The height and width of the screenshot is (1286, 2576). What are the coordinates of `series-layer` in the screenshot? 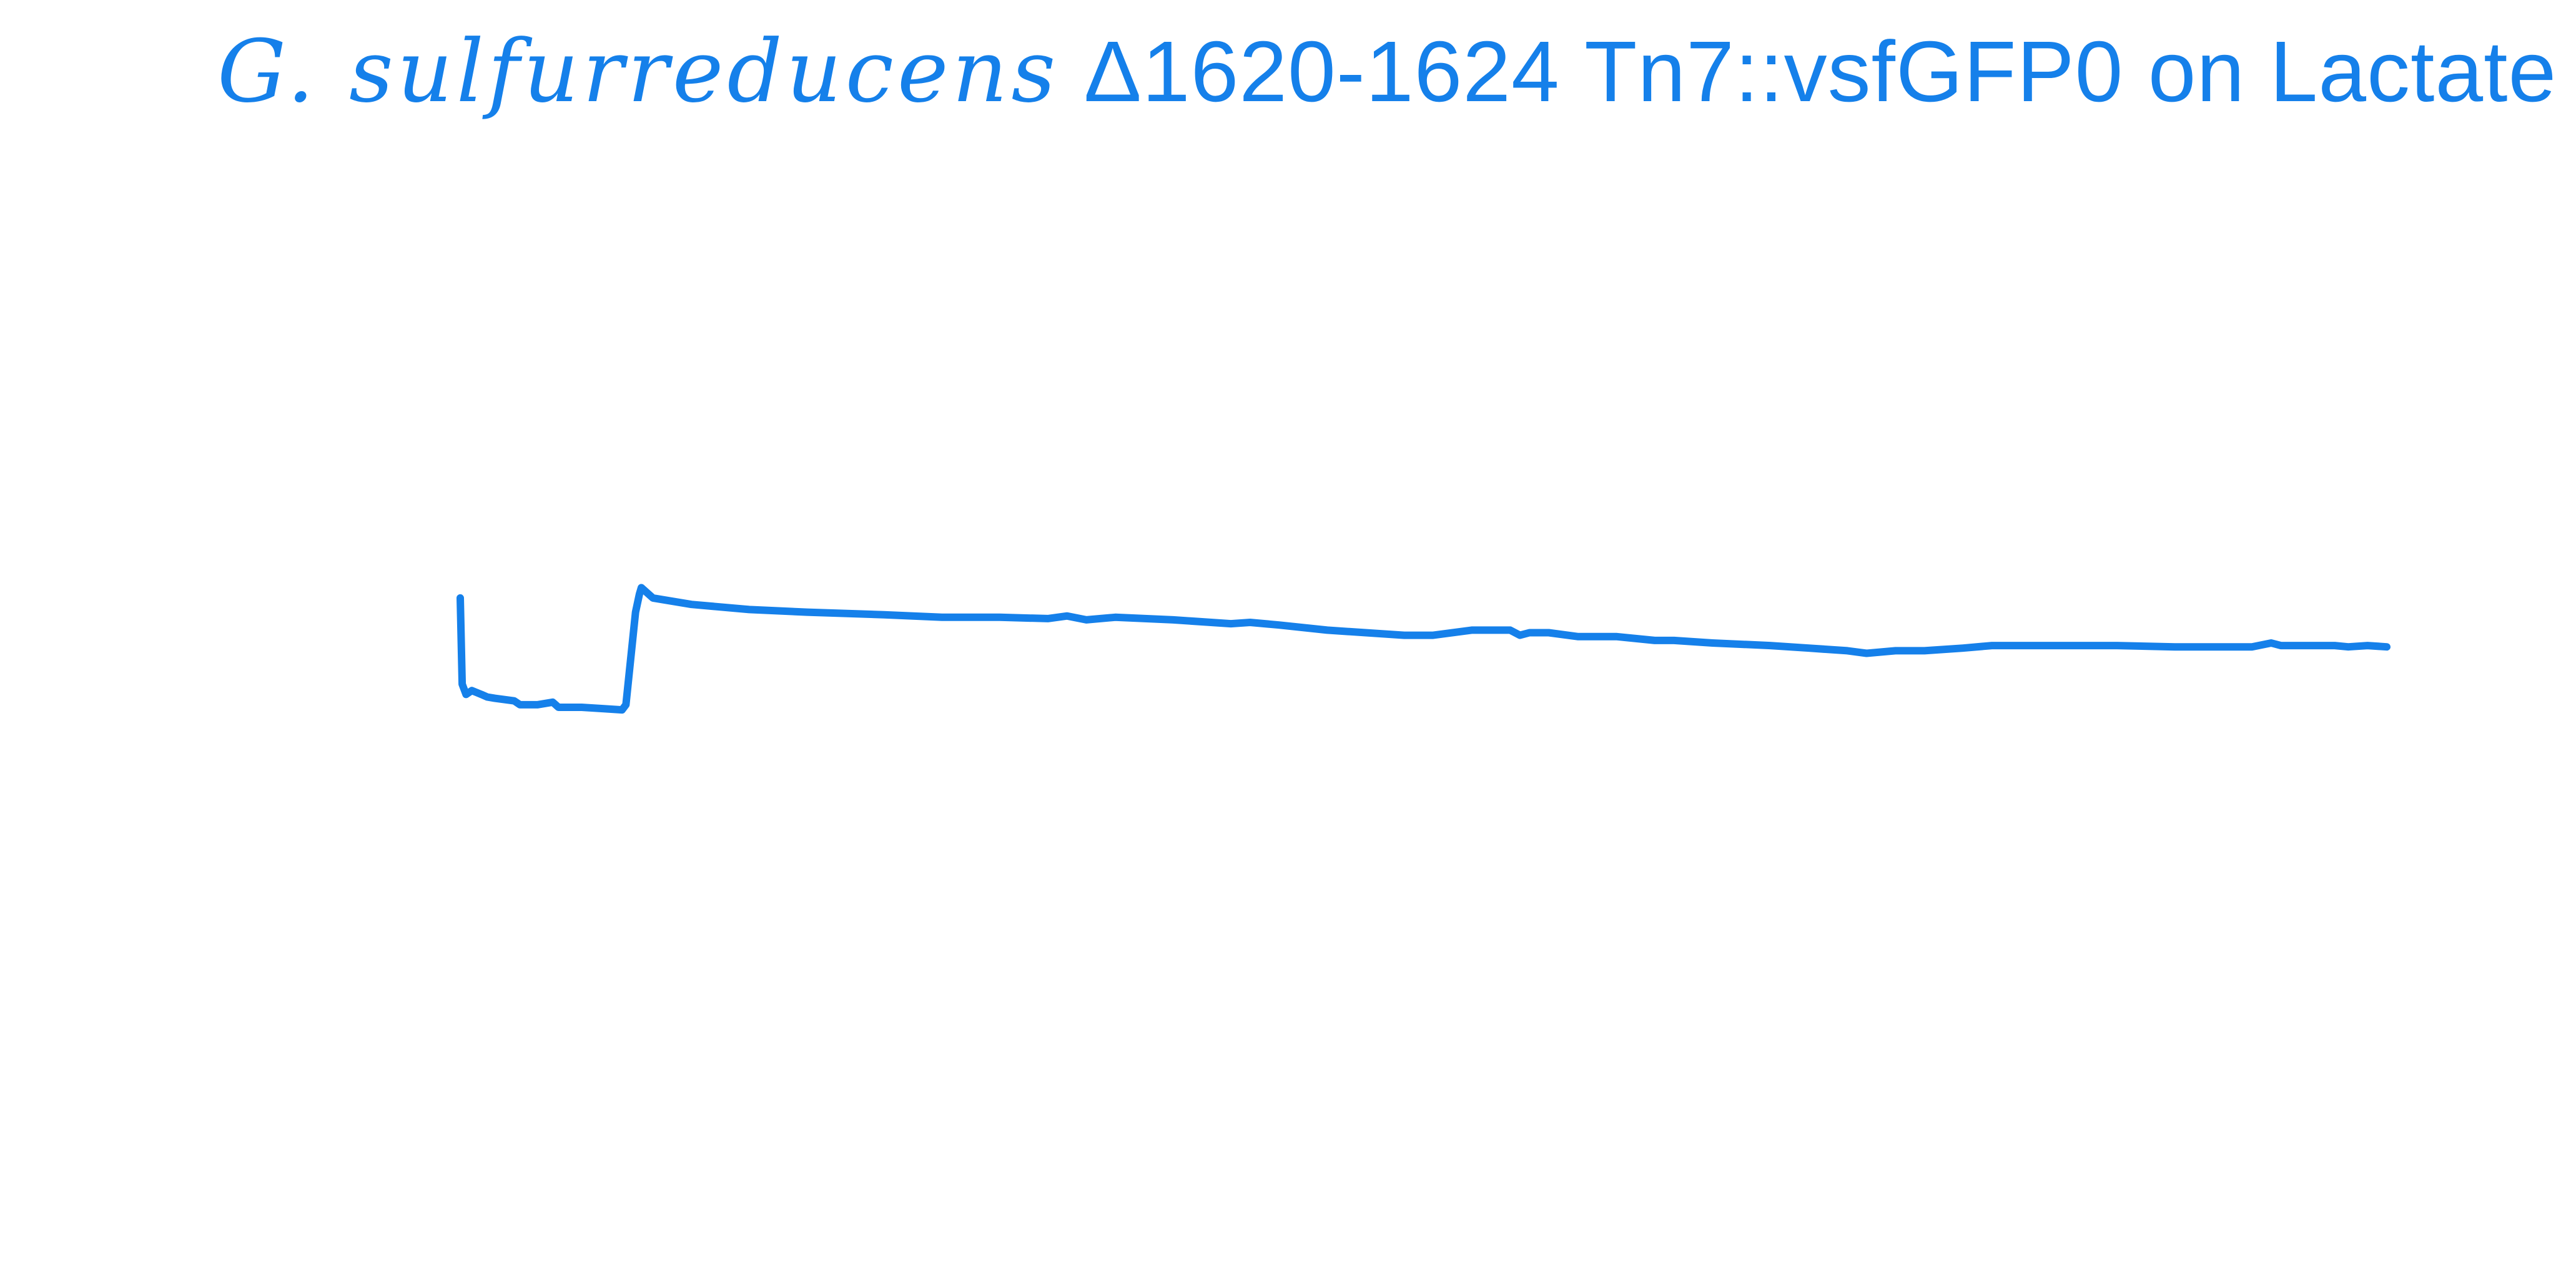 It's located at (1424, 649).